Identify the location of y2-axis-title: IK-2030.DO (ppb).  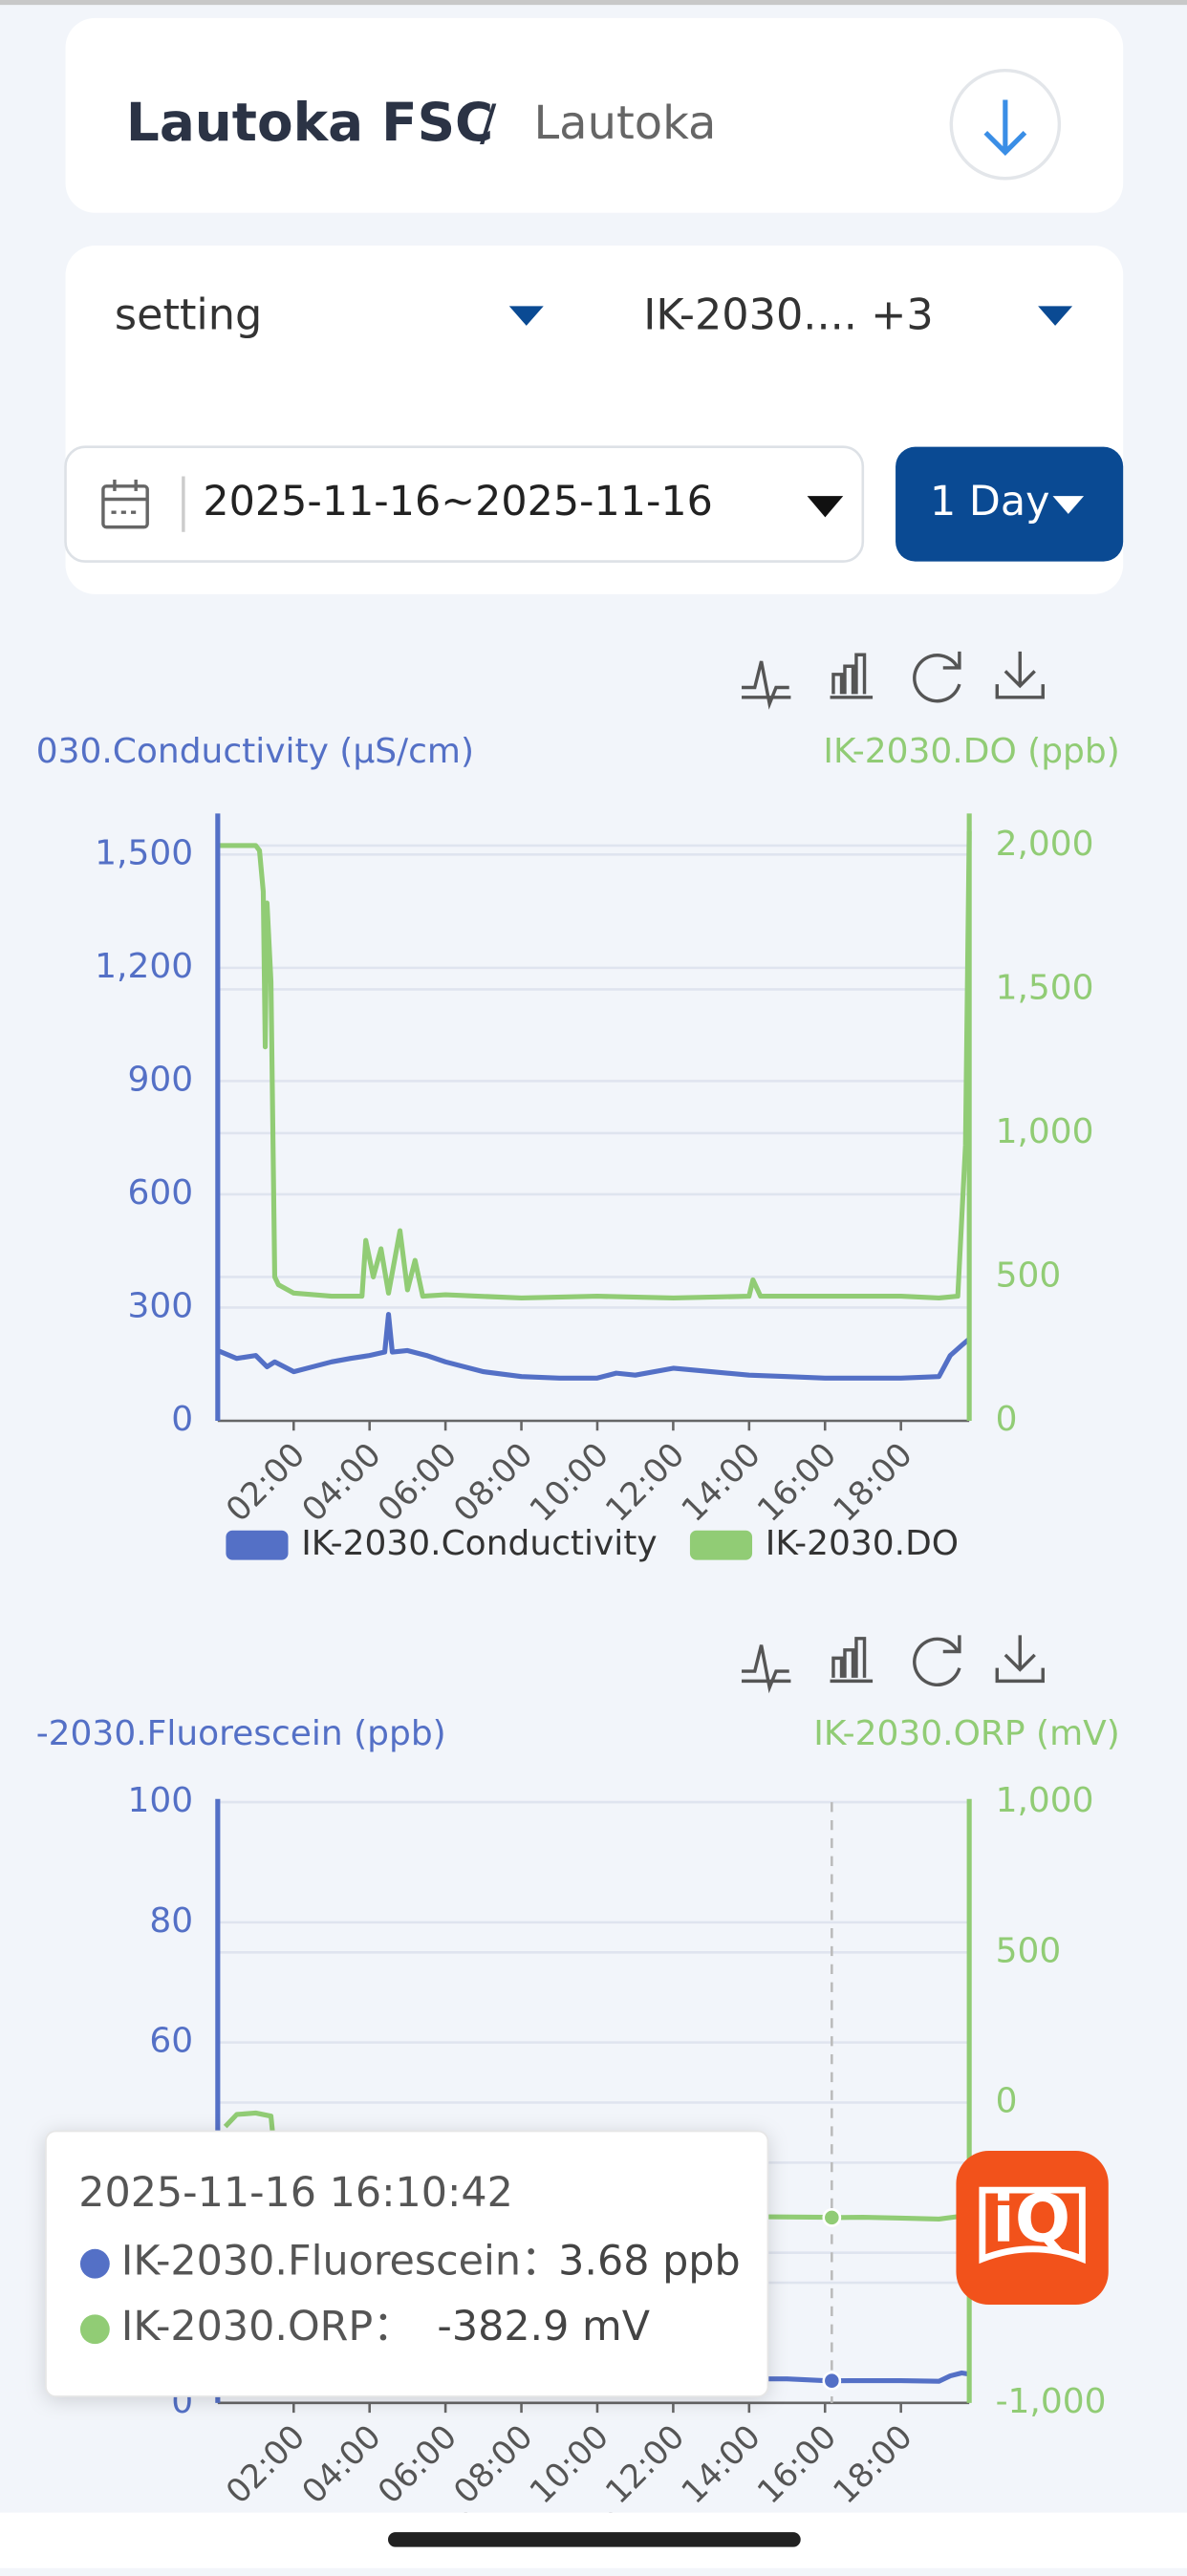
(971, 751).